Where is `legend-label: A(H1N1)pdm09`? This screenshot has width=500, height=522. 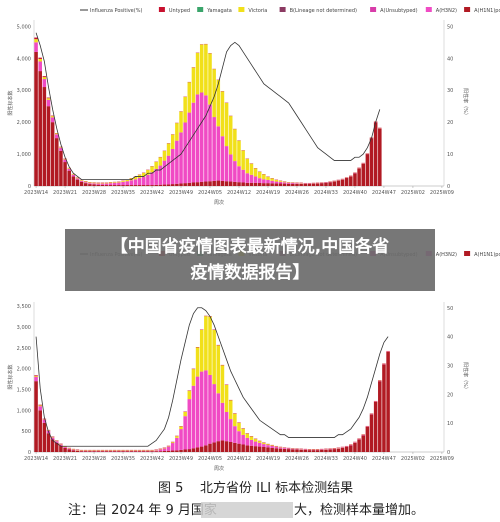
legend-label: A(H1N1)pdm09 is located at coordinates (487, 11).